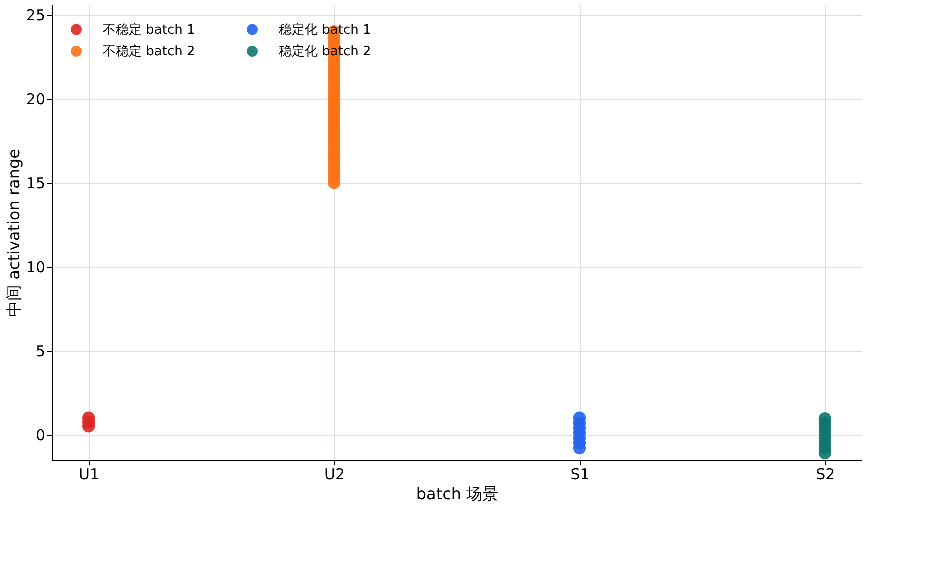 The height and width of the screenshot is (571, 932). Describe the element at coordinates (457, 494) in the screenshot. I see `x-axis-title: batch 场景` at that location.